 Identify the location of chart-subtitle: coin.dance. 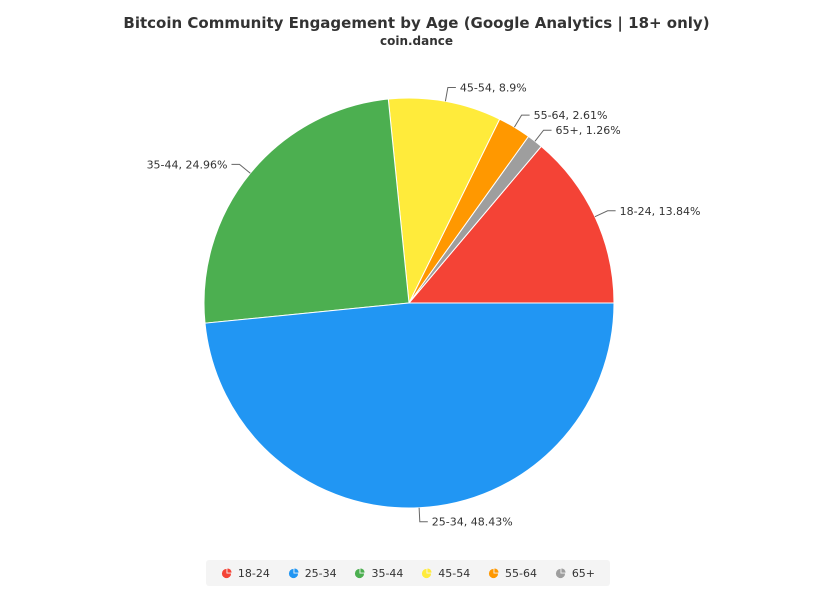
(416, 41).